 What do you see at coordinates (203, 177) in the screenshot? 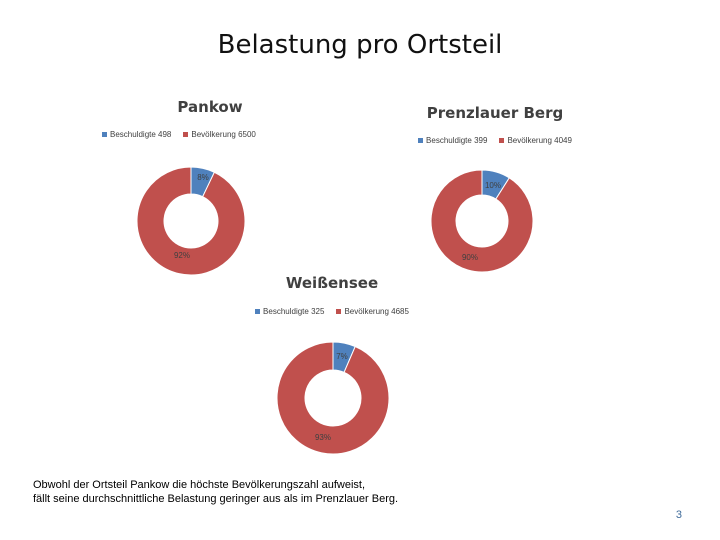
I see `data-label: 8%` at bounding box center [203, 177].